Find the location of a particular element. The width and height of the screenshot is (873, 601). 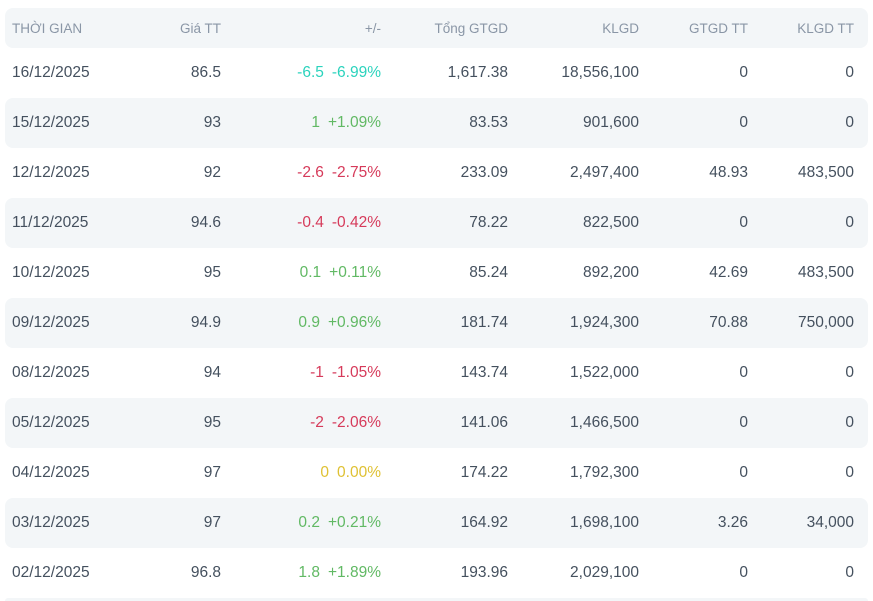

cell-volume-tt: 34,000 is located at coordinates (815, 523).